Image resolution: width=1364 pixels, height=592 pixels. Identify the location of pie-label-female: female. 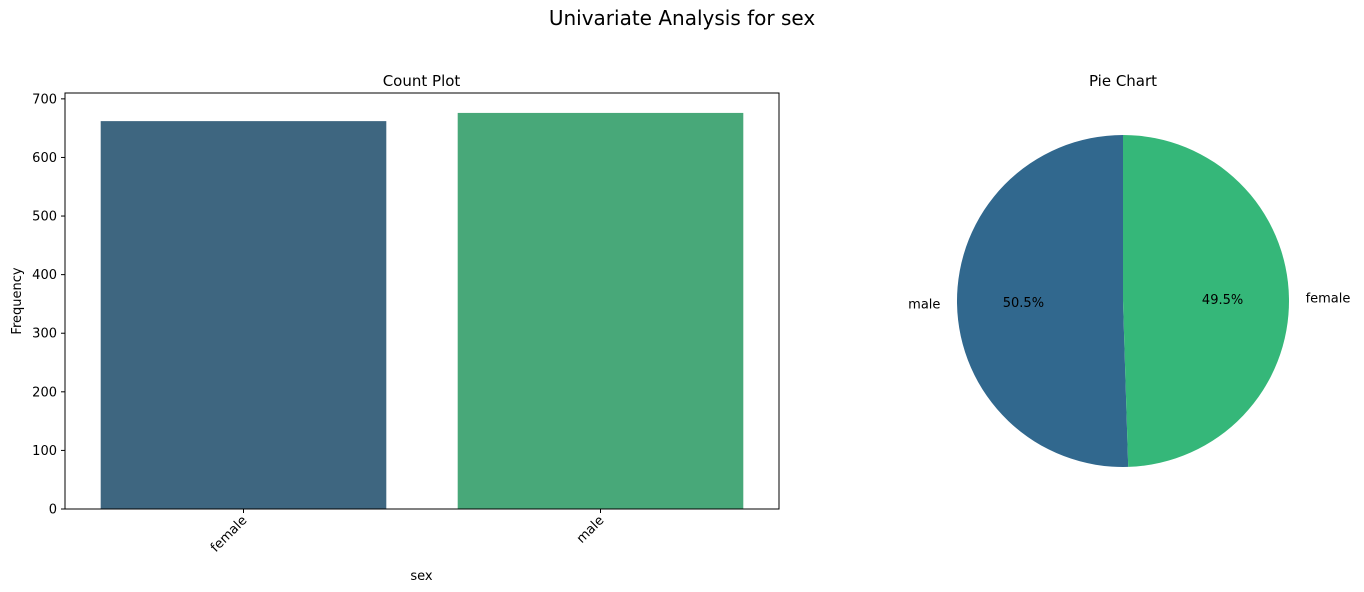
(1328, 299).